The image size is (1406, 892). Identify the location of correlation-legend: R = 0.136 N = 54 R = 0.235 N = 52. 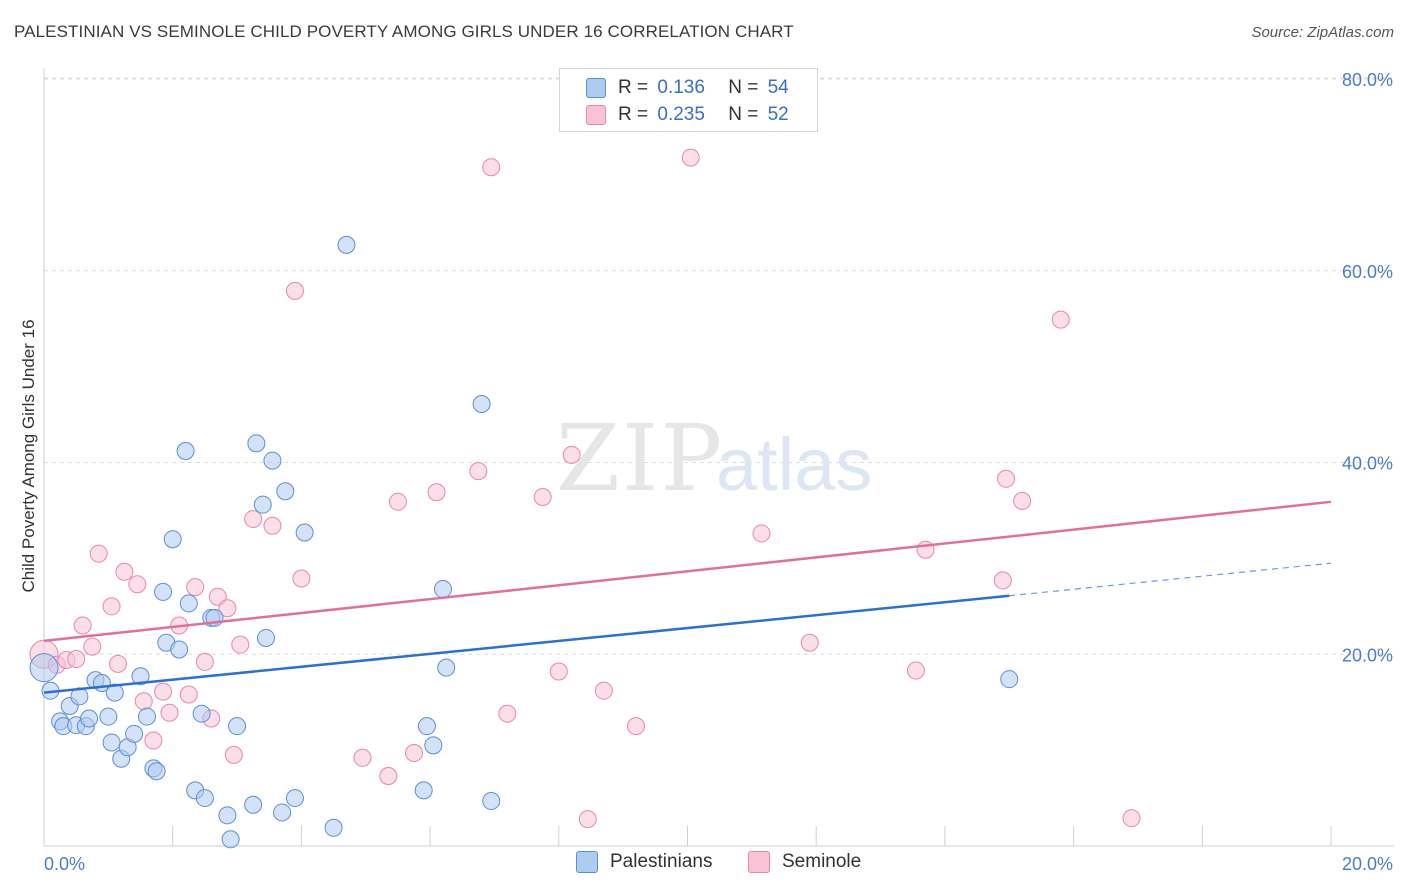
(688, 100).